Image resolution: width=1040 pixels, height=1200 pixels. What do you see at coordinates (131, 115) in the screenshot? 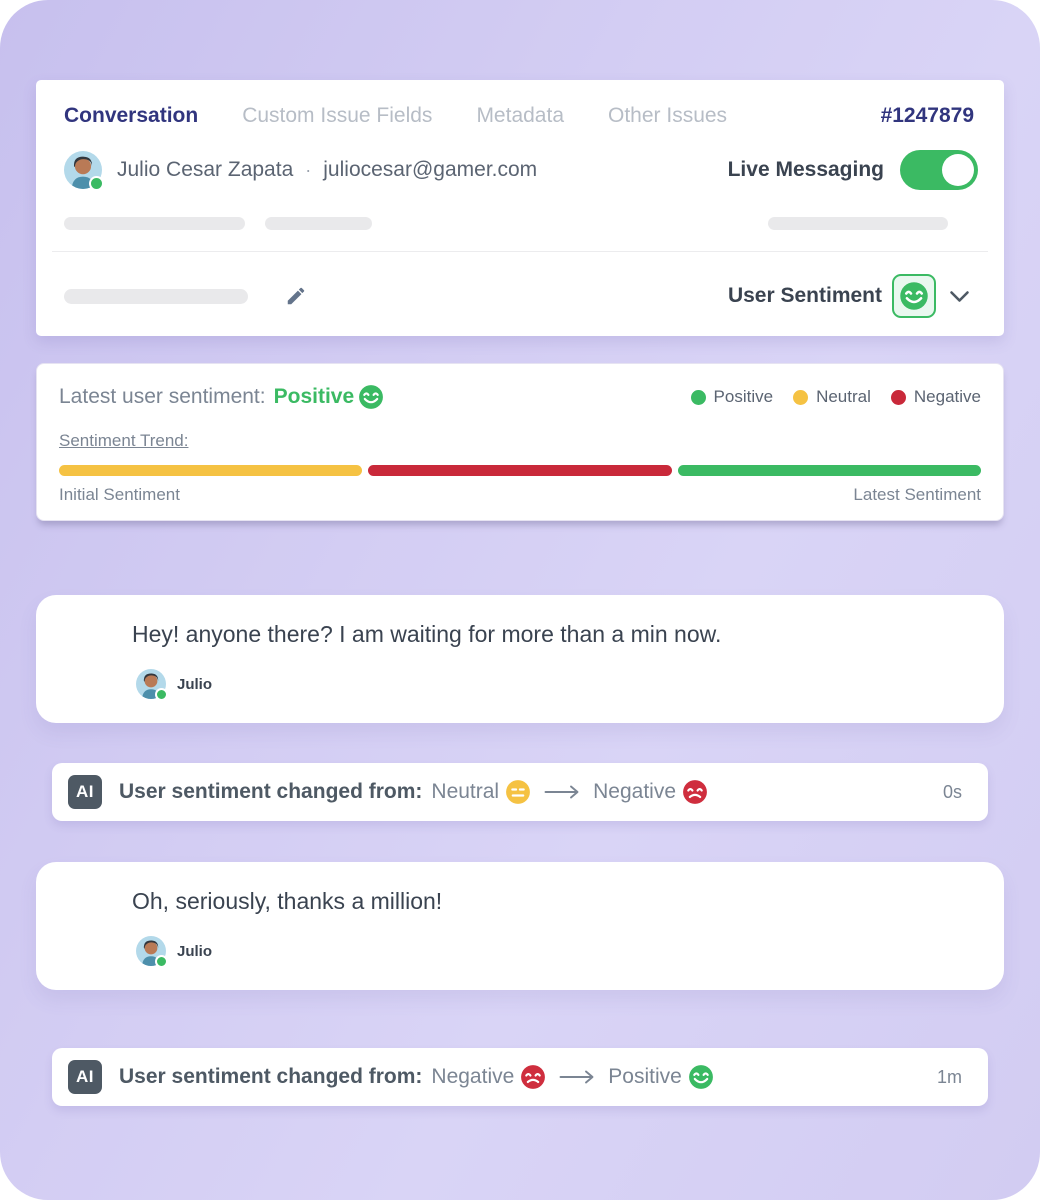
I see `tab-conversation: Conversation` at bounding box center [131, 115].